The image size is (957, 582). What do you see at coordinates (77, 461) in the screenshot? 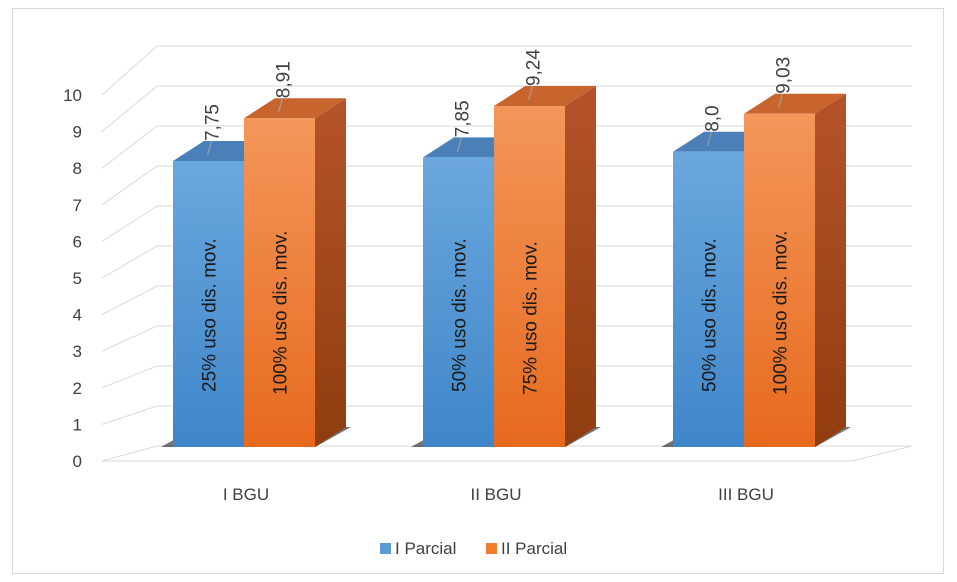
I see `y-tick-label: 0` at bounding box center [77, 461].